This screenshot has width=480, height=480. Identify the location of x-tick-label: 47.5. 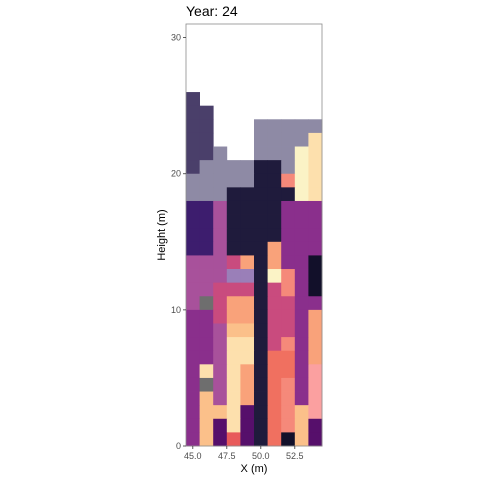
(227, 456).